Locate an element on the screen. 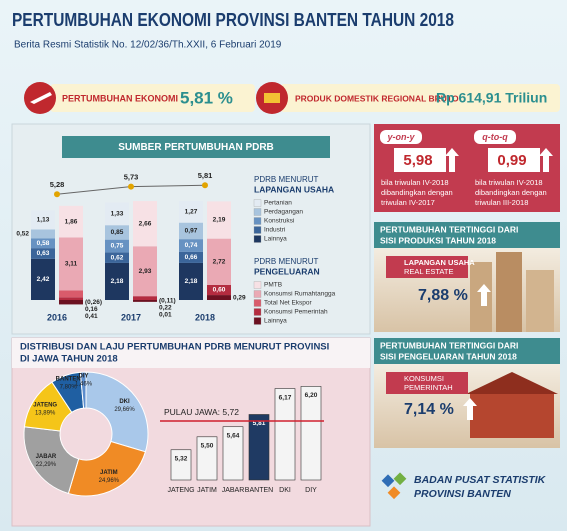 Image resolution: width=567 pixels, height=531 pixels. legend-label: Konstruksi is located at coordinates (279, 221).